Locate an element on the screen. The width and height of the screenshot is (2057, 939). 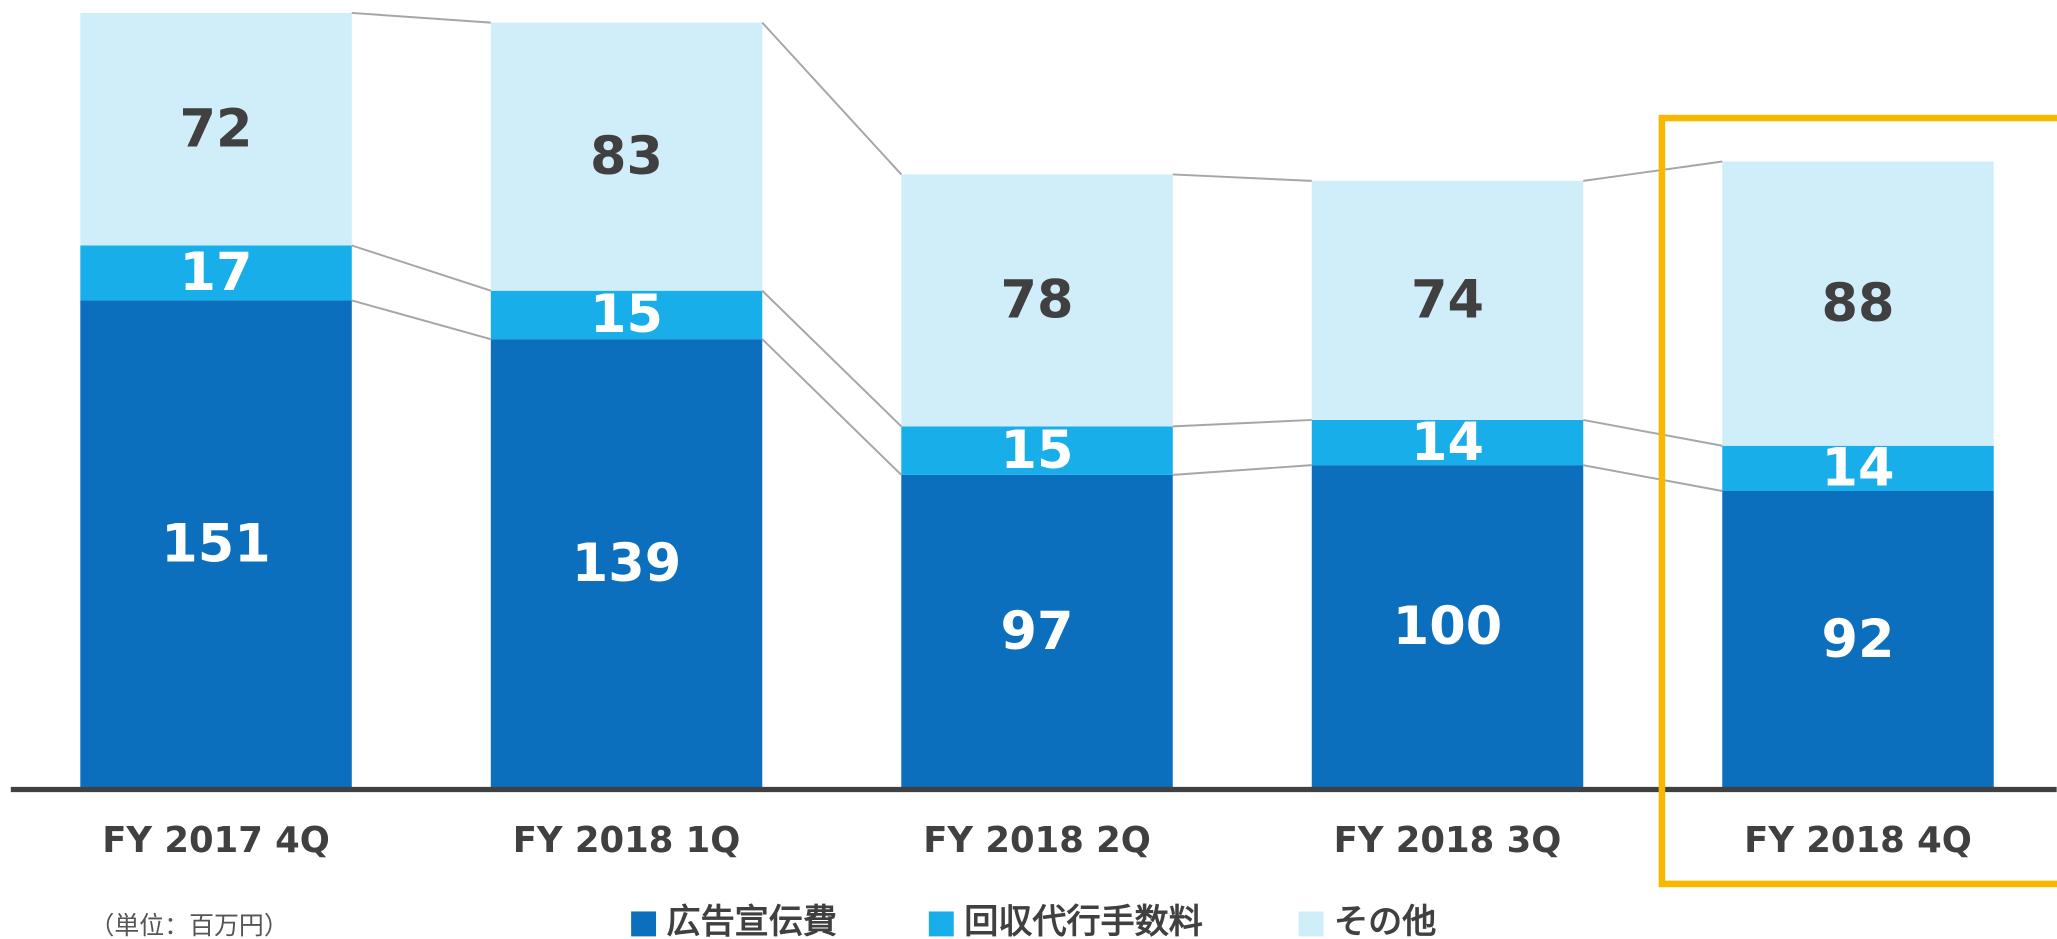
value-label: 74 is located at coordinates (1447, 300).